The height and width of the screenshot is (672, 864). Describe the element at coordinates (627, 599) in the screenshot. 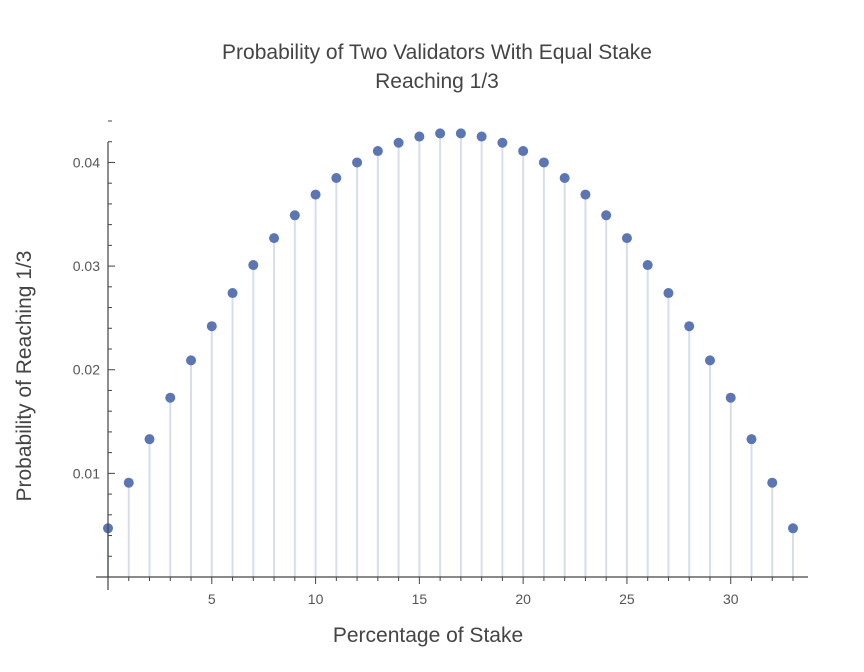

I see `x-tick-label: 25` at that location.